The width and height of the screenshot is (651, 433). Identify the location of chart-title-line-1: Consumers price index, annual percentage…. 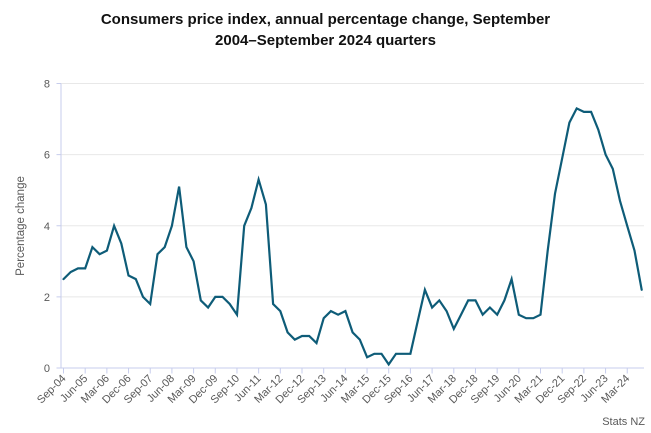
(325, 19).